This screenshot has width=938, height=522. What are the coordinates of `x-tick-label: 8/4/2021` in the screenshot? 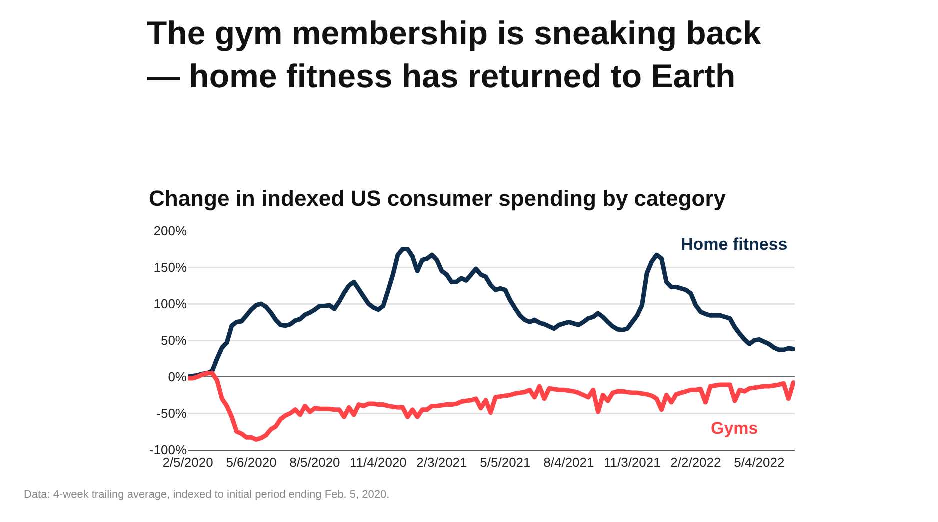 It's located at (569, 462).